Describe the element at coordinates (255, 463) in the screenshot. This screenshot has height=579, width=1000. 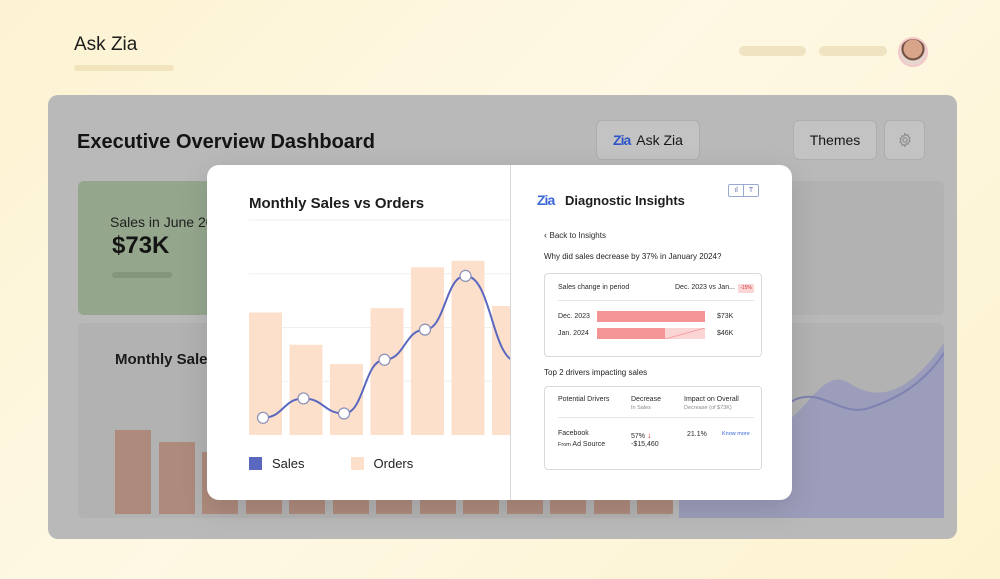
I see `legend-swatch-sales` at that location.